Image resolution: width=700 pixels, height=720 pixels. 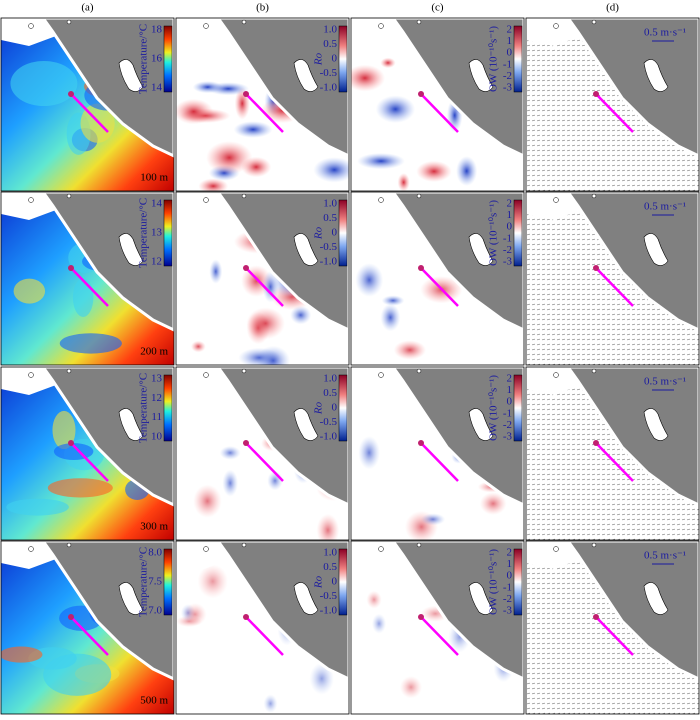 I want to click on colorbar-tick-label: -0.5, so click(x=329, y=596).